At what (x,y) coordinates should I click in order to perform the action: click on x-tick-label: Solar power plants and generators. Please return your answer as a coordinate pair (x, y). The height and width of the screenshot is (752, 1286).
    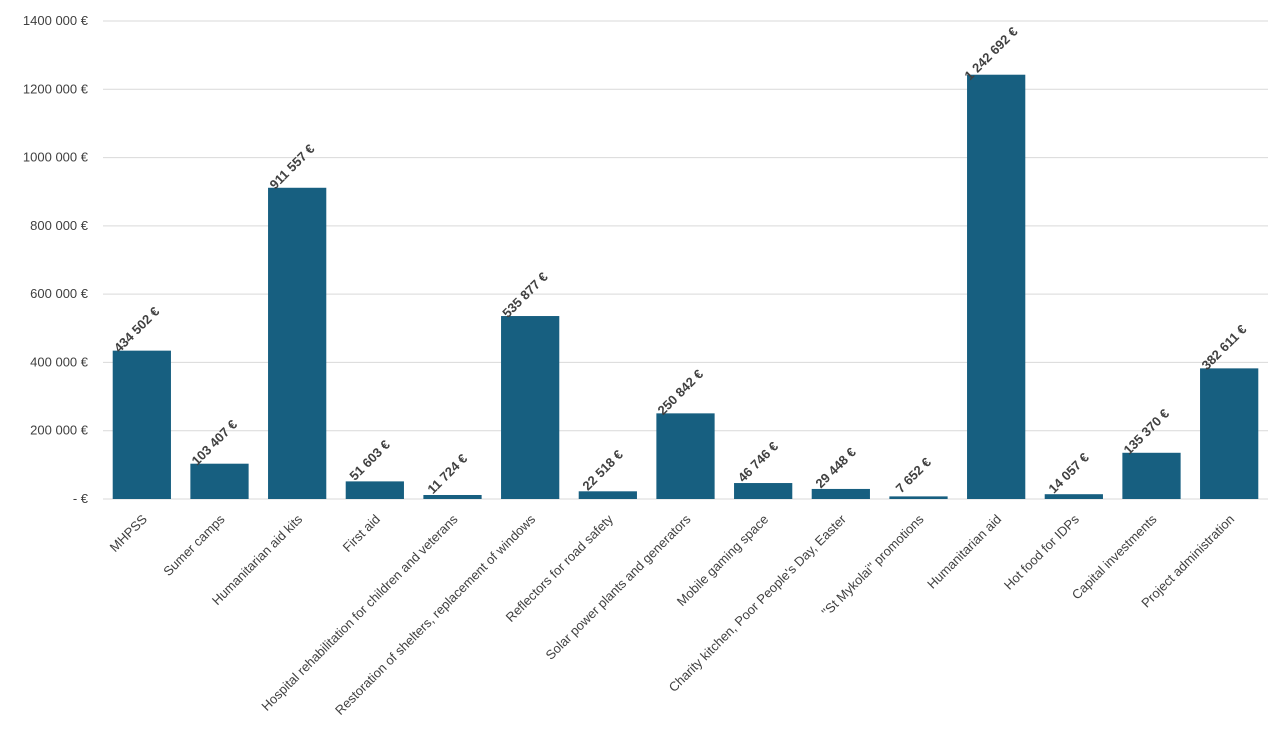
    Looking at the image, I should click on (617, 586).